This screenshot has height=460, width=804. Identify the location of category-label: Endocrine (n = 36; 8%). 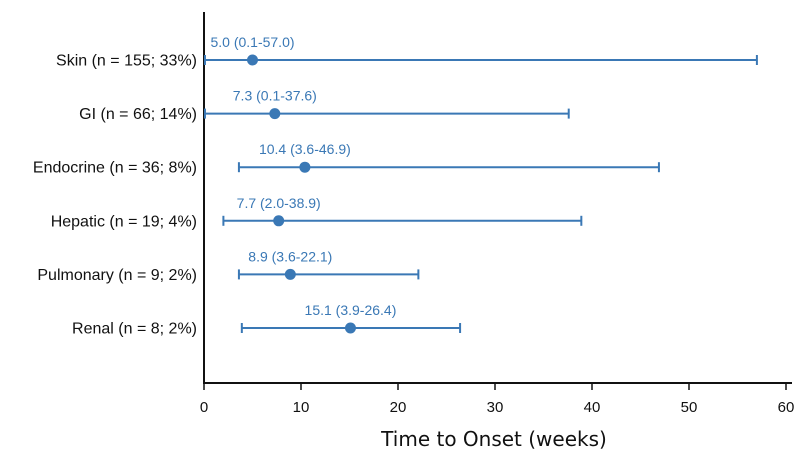
(115, 168).